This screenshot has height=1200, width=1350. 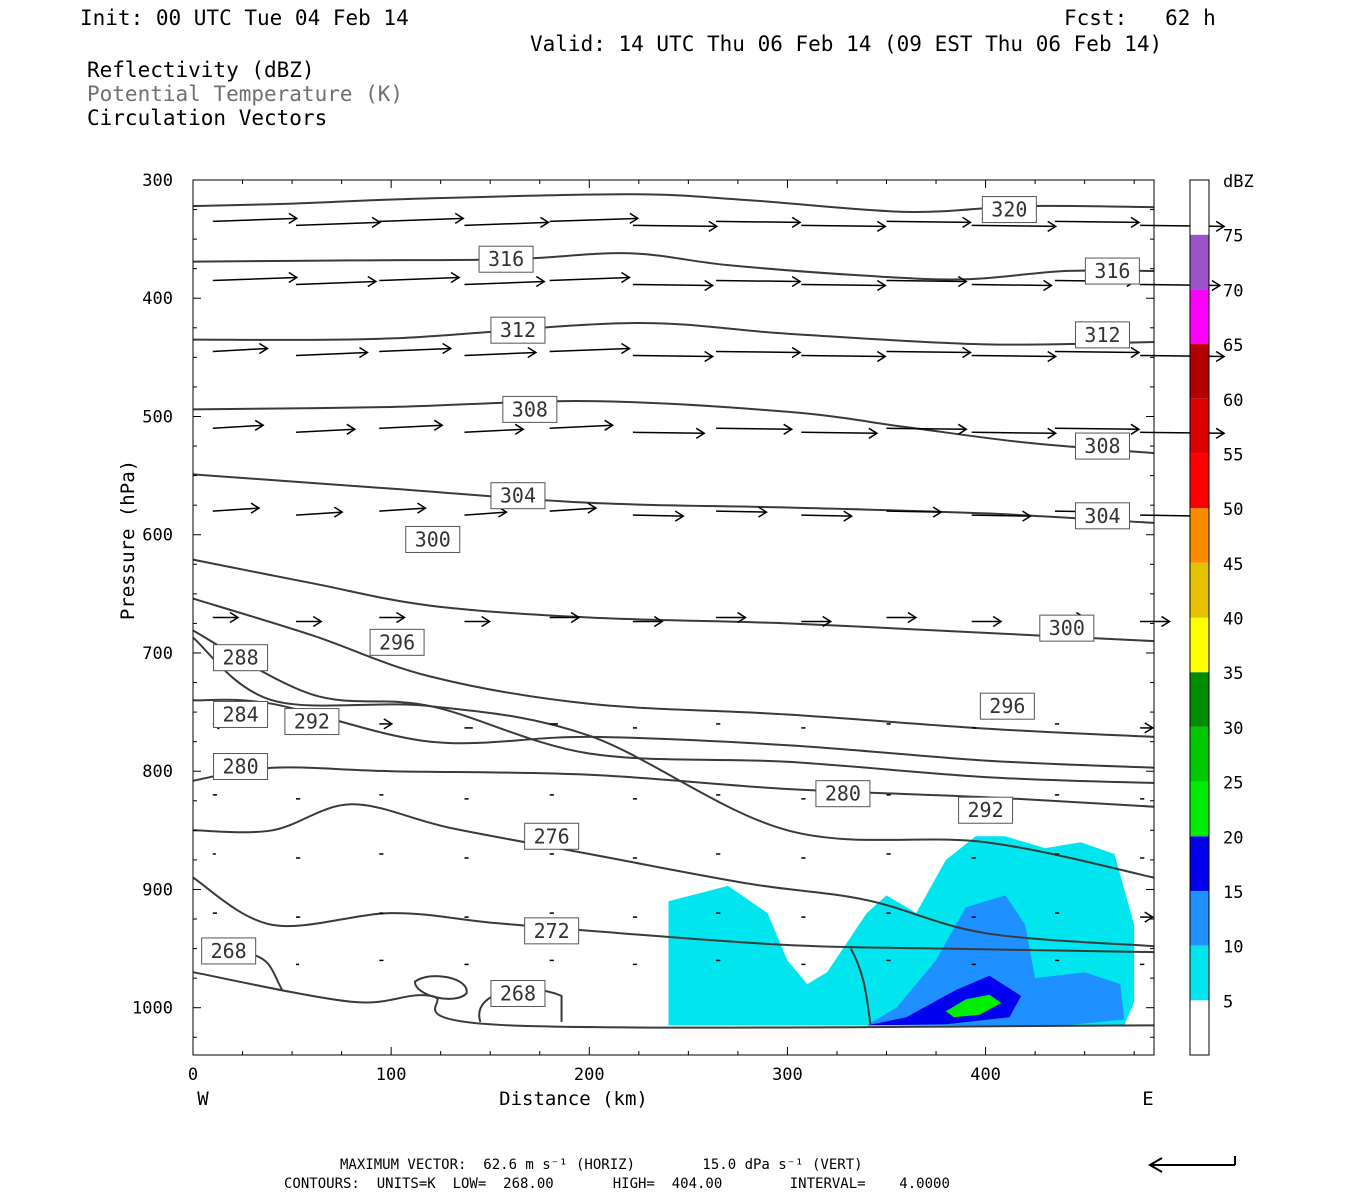 I want to click on x-axis-label: Distance (km), so click(x=573, y=1099).